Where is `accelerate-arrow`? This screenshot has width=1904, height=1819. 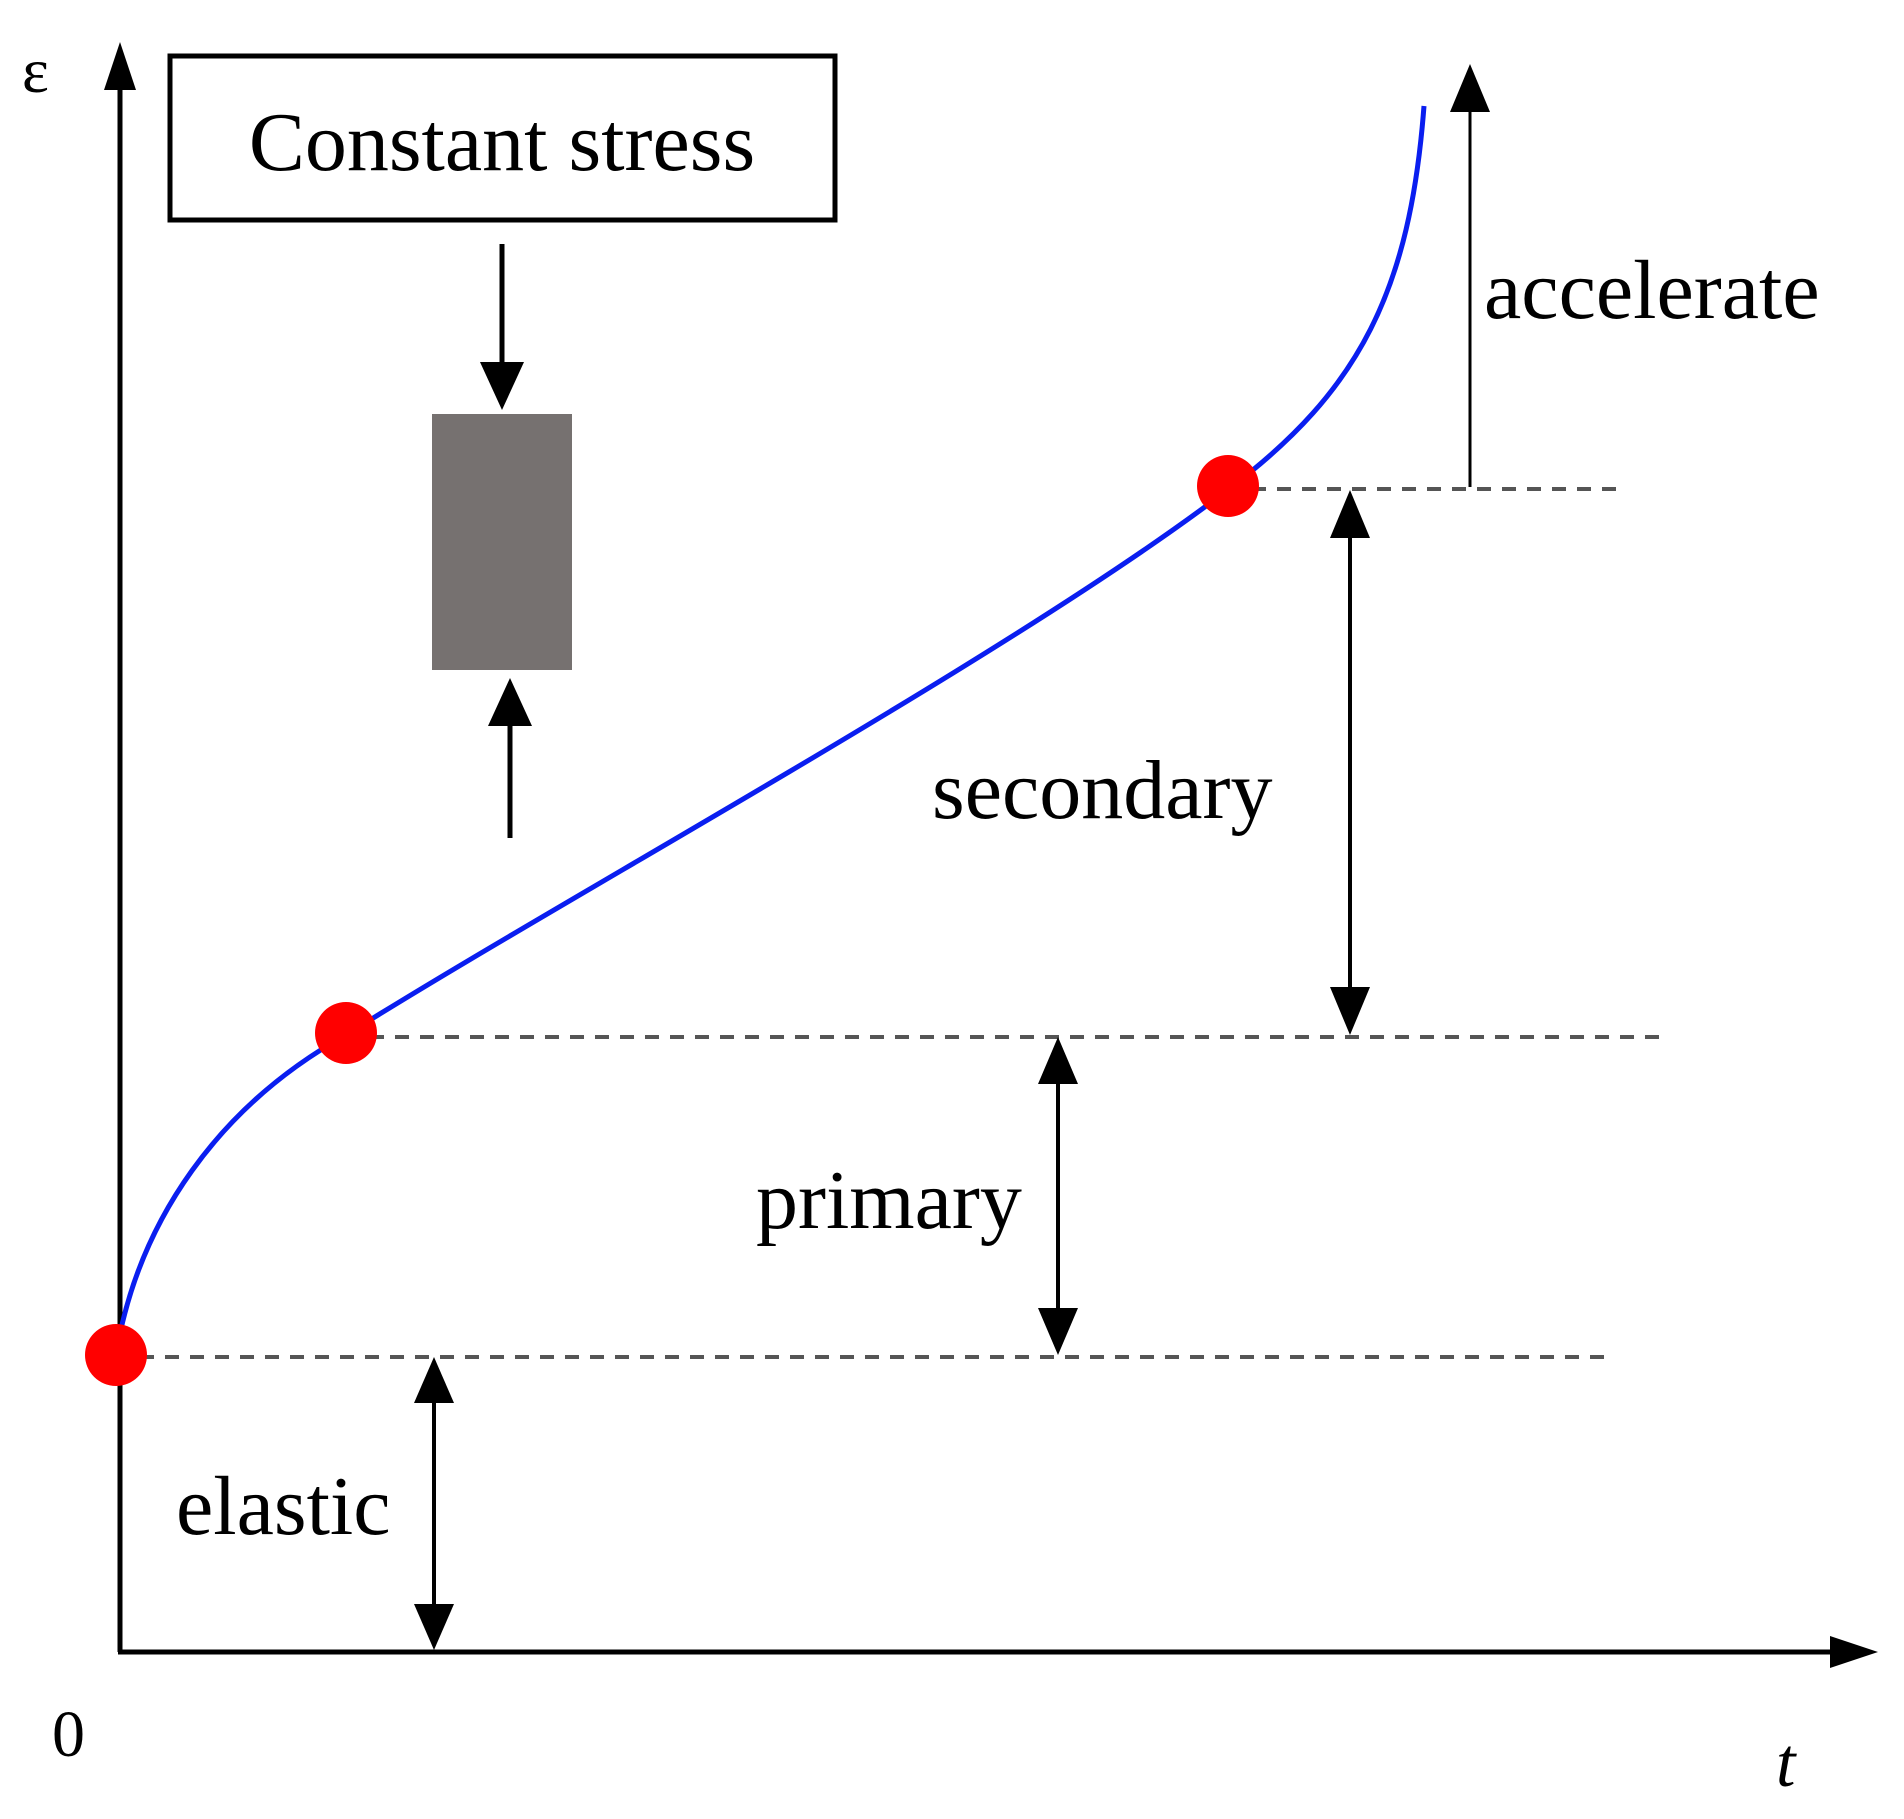 accelerate-arrow is located at coordinates (1470, 275).